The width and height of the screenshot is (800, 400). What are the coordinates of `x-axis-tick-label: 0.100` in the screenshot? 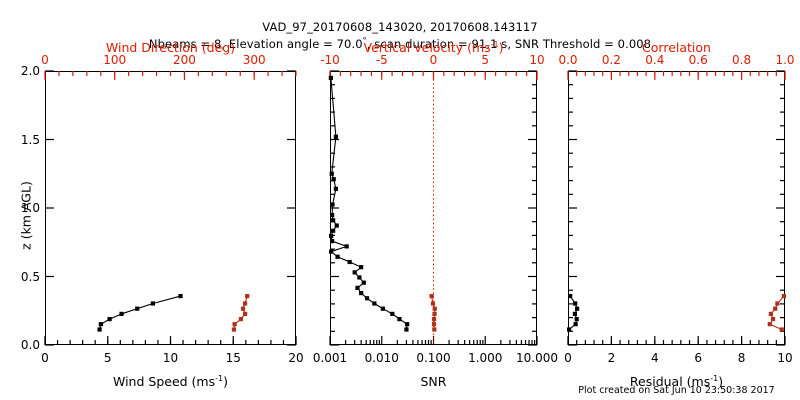 It's located at (433, 358).